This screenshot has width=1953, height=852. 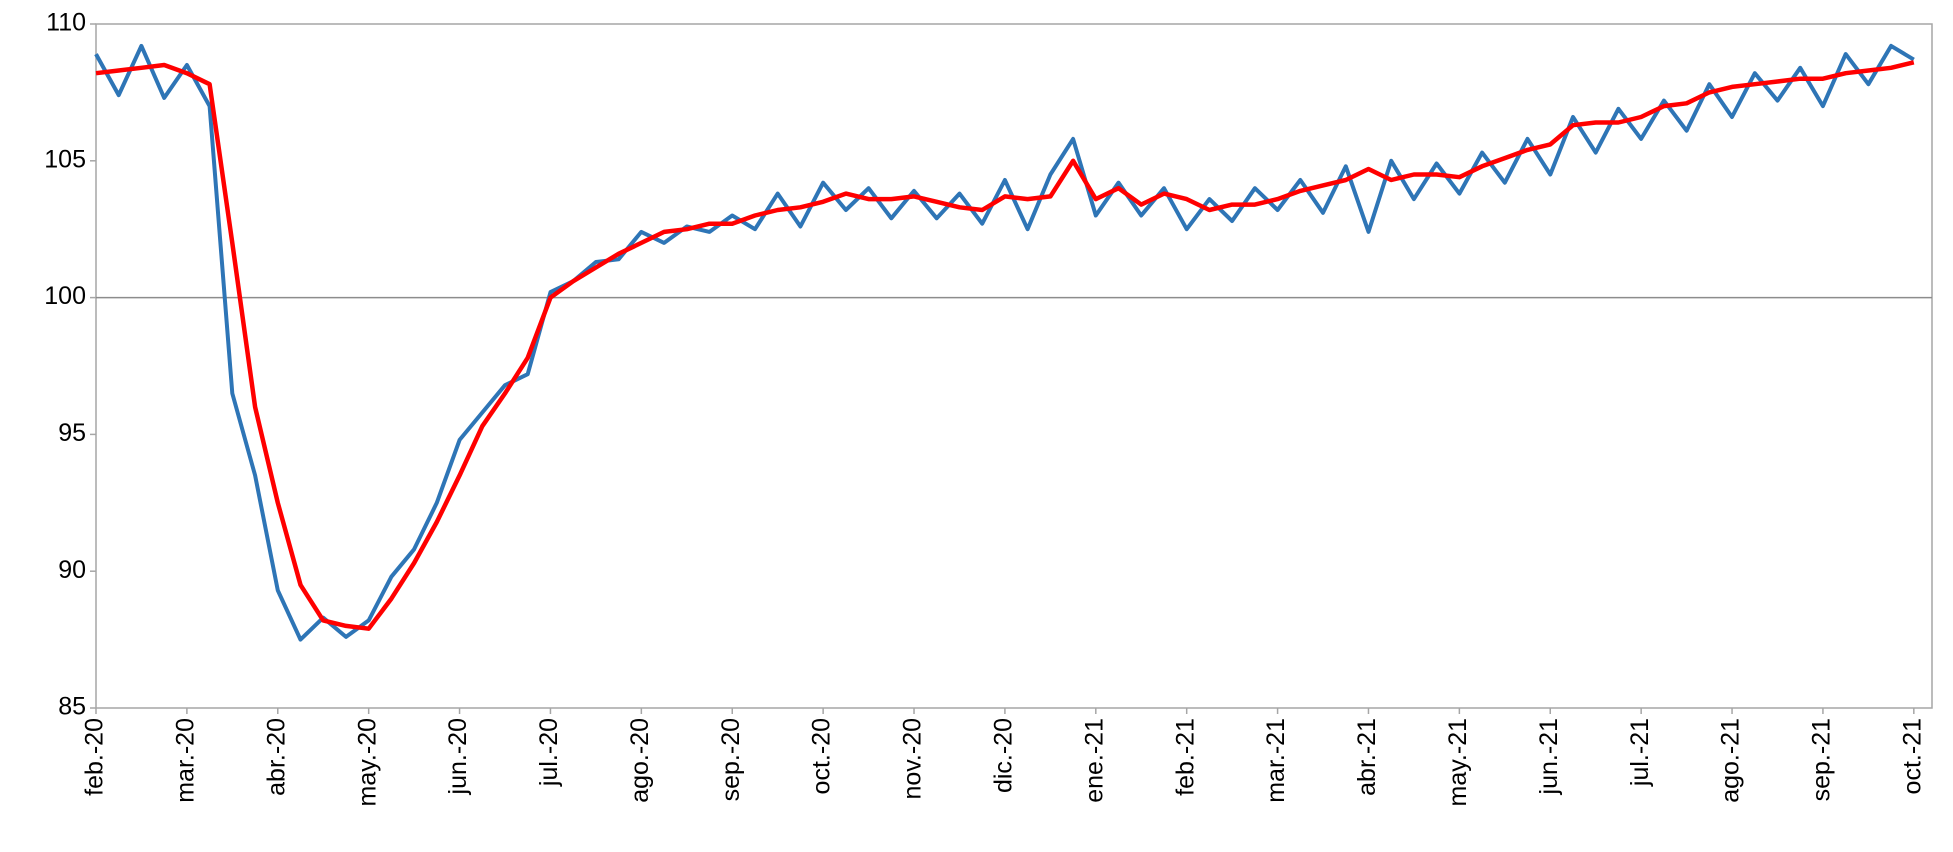 What do you see at coordinates (913, 759) in the screenshot?
I see `x-tick-label: nov.-20` at bounding box center [913, 759].